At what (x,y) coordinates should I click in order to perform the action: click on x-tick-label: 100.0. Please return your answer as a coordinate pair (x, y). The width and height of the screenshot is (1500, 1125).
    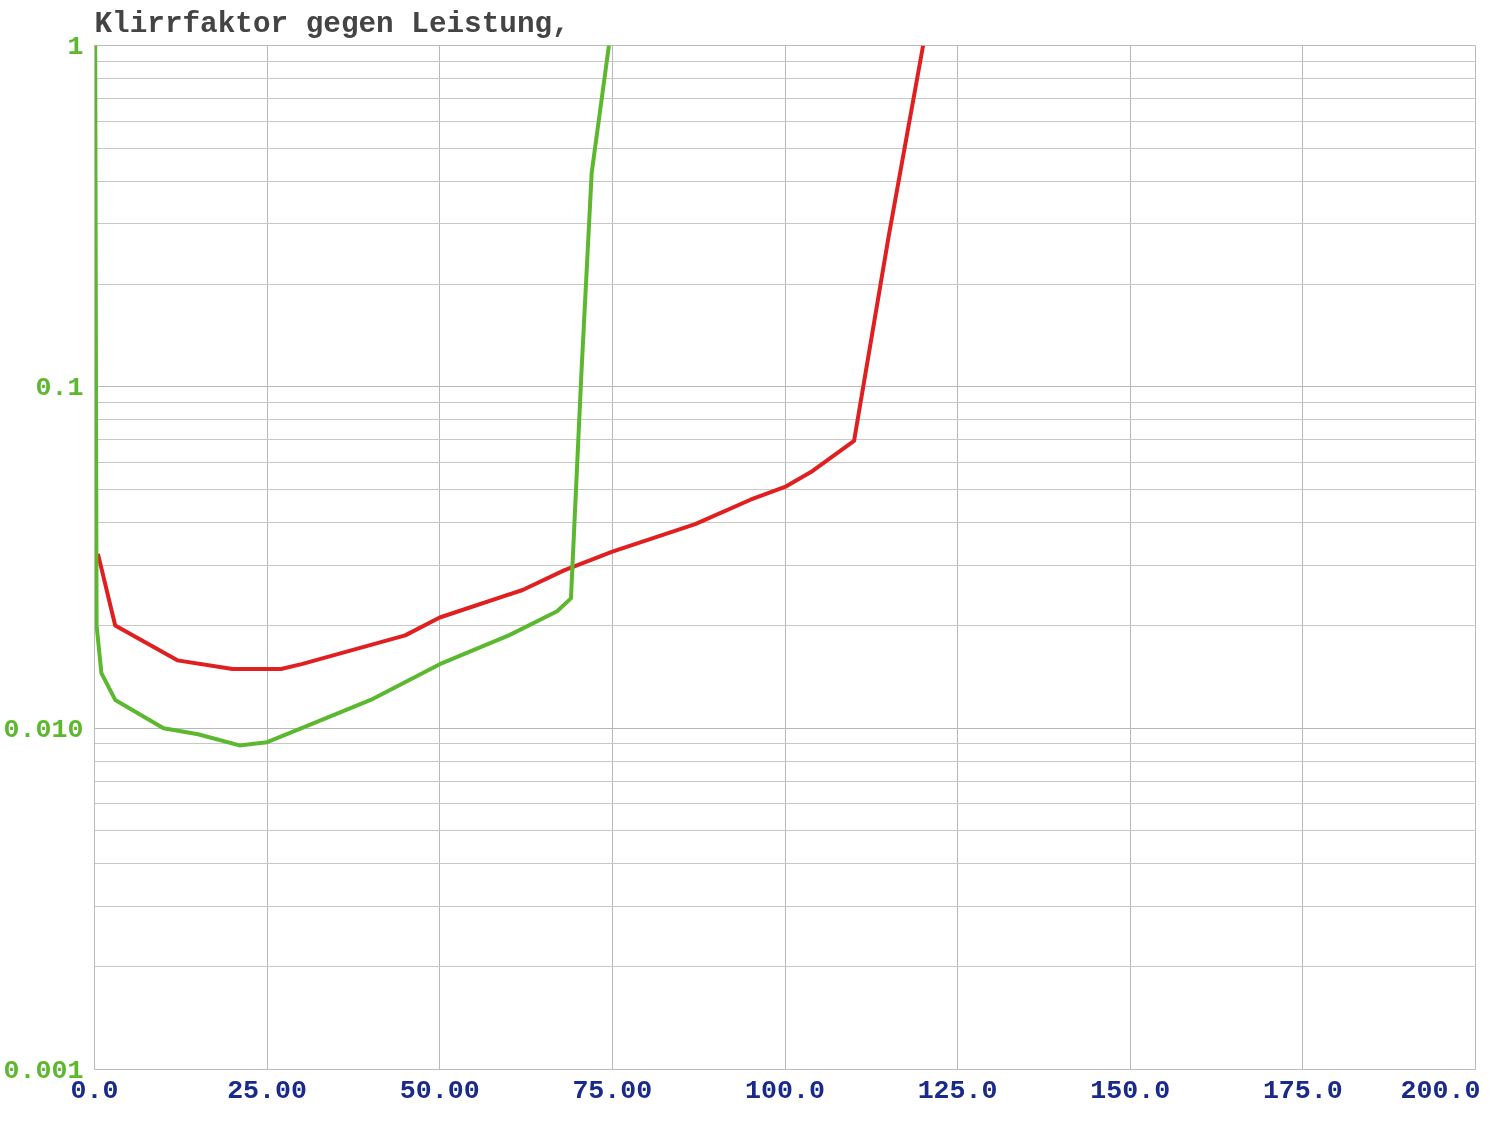
    Looking at the image, I should click on (785, 1090).